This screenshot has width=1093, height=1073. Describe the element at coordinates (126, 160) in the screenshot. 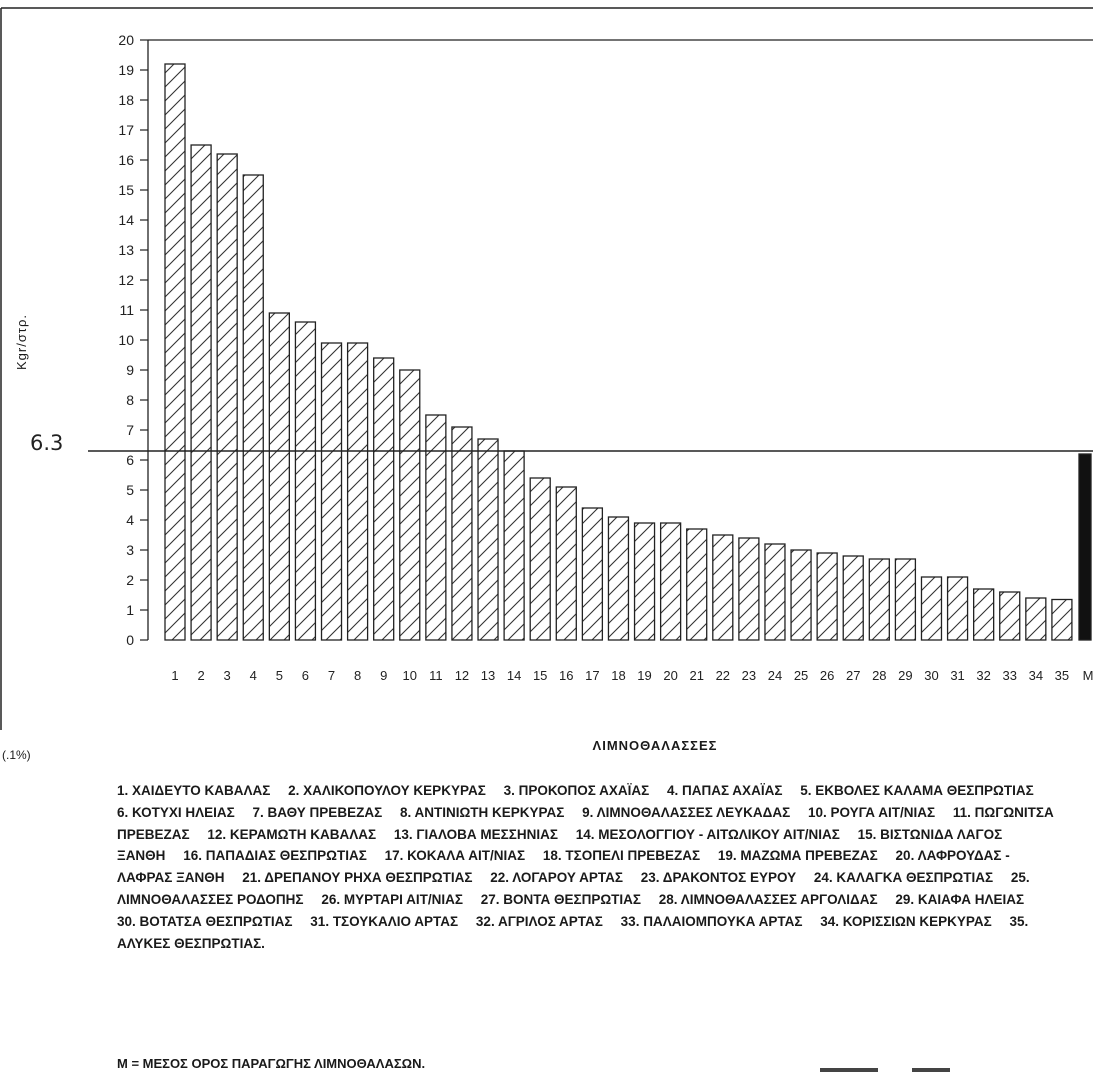

I see `y-tick-label: 16` at that location.